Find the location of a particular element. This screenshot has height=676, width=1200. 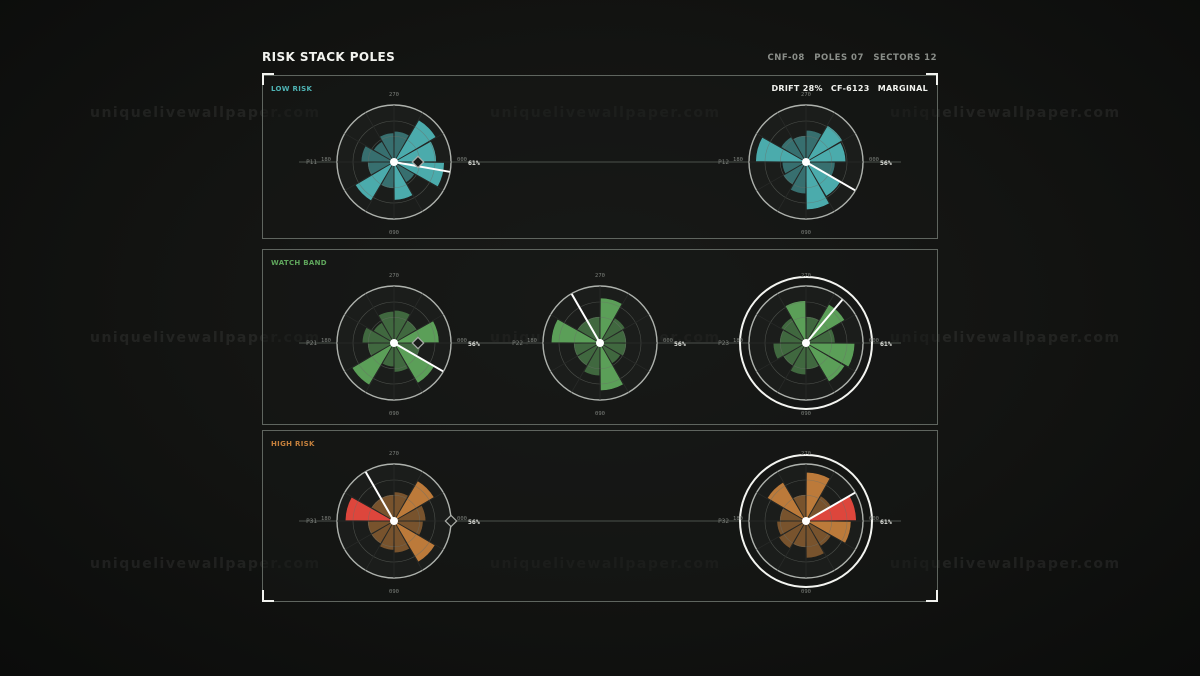

highlight-ring is located at coordinates (806, 343).